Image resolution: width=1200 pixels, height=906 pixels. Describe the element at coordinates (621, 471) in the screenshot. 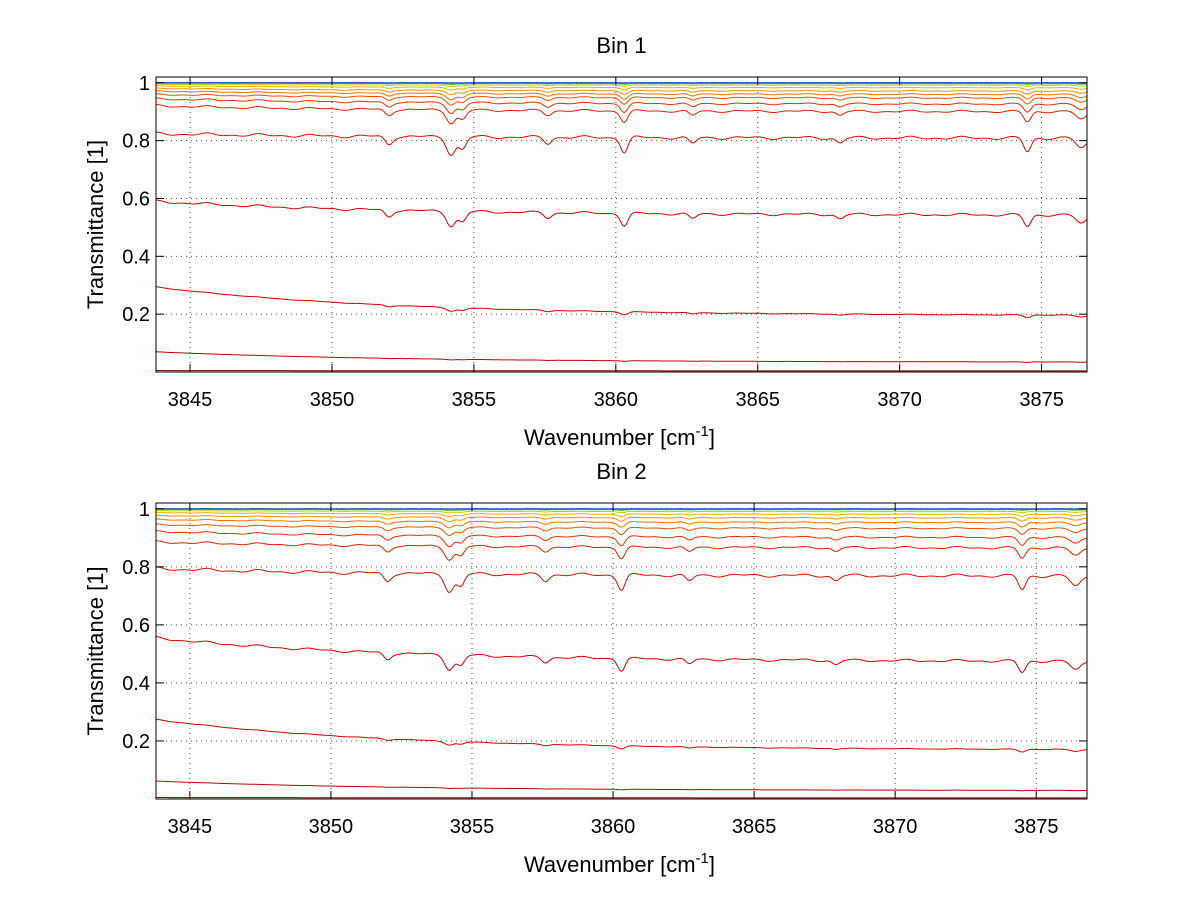

I see `chart-title: Bin 2` at that location.